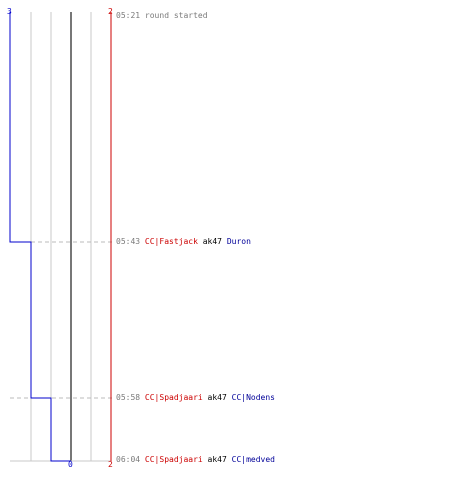  I want to click on event-kill: 05:58 CC|Spadjaari ak47 CC|Nodens, so click(195, 398).